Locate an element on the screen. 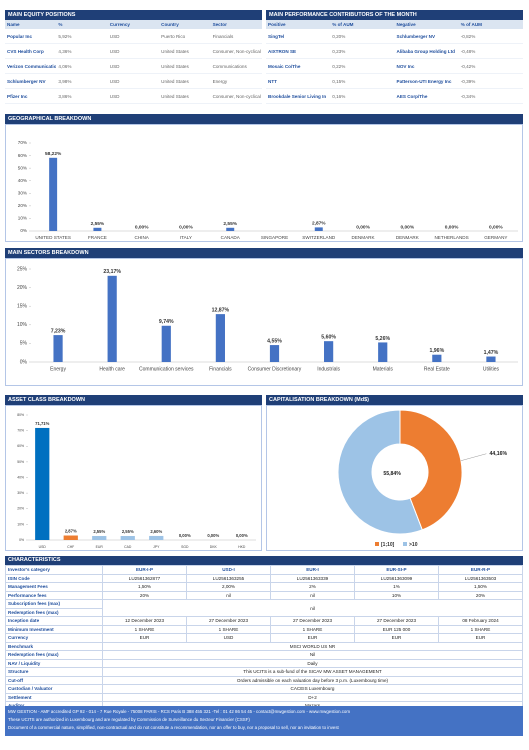 This screenshot has width=529, height=750. row-label: Redemption fees (max) is located at coordinates (54, 655).